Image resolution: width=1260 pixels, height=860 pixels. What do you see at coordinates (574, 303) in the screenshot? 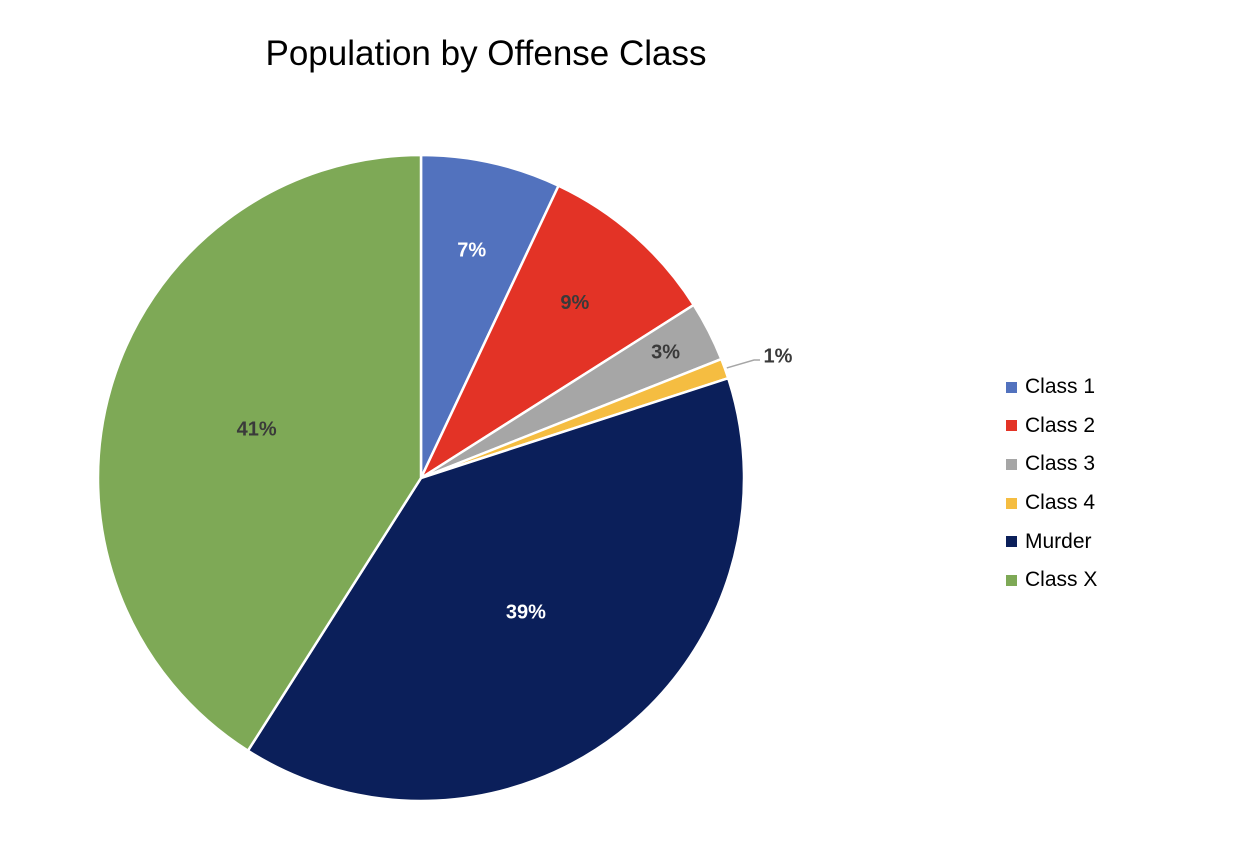
I see `slice-label-class-2: 9%` at bounding box center [574, 303].